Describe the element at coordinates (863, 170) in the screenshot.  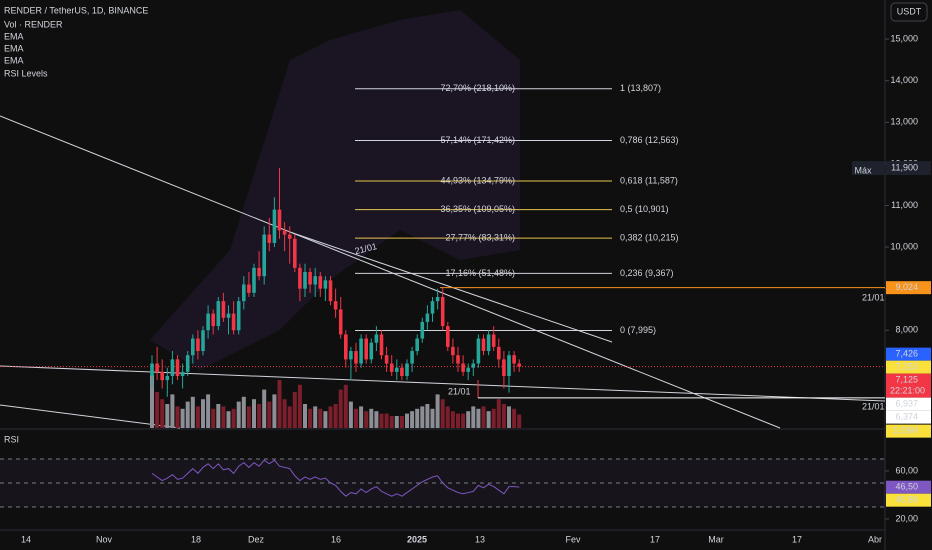
I see `max-tag: Máx` at that location.